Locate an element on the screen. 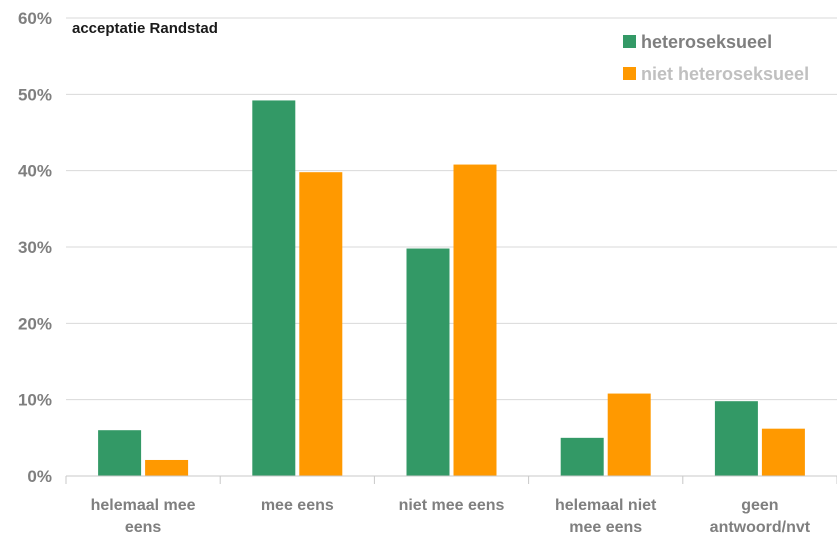 Image resolution: width=837 pixels, height=541 pixels. x-tick-label: niet mee eens is located at coordinates (452, 505).